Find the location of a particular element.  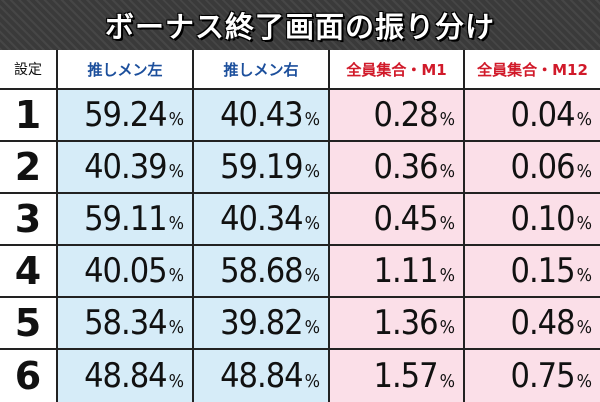

value-cell: 0.28% is located at coordinates (397, 116).